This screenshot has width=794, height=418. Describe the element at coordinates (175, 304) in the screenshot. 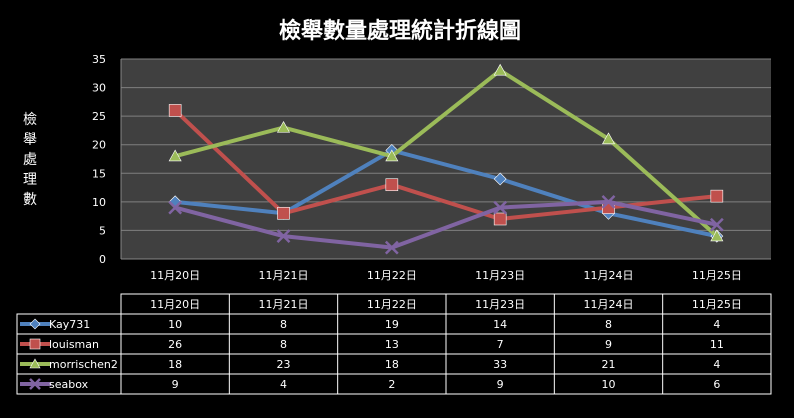

I see `table-header-cell: 11月20日` at that location.